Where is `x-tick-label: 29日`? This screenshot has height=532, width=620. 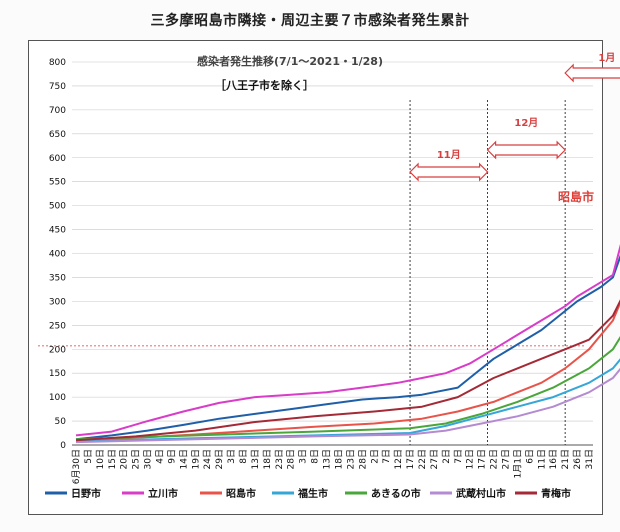
x-tick-label: 29日 is located at coordinates (219, 459).